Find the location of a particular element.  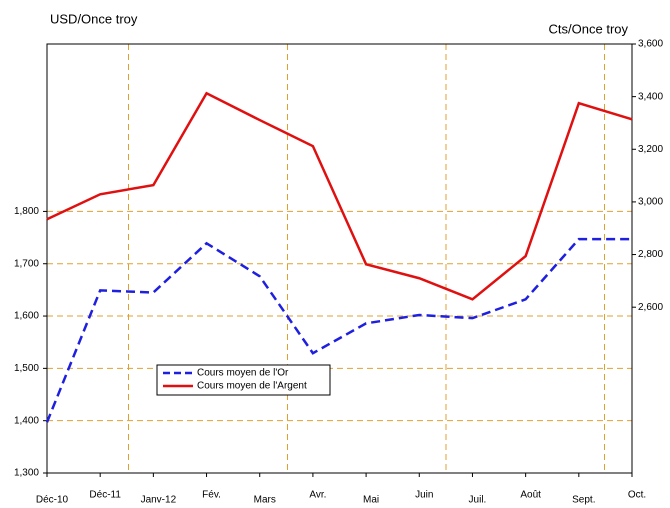

y-tick-label: 1,600 is located at coordinates (26, 316).